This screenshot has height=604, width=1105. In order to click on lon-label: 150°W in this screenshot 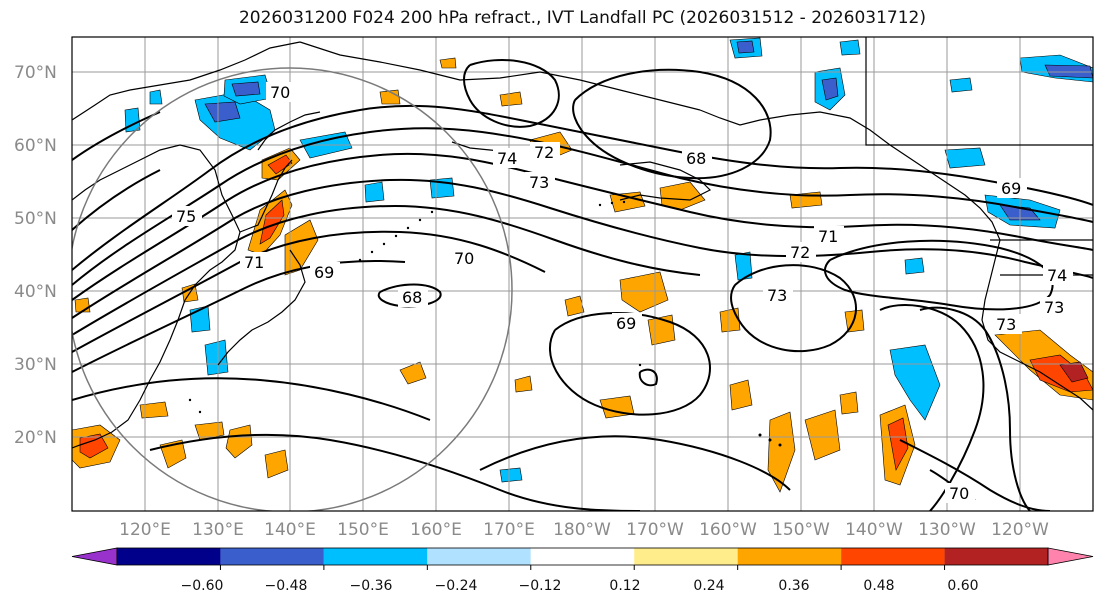, I will do `click(801, 530)`.